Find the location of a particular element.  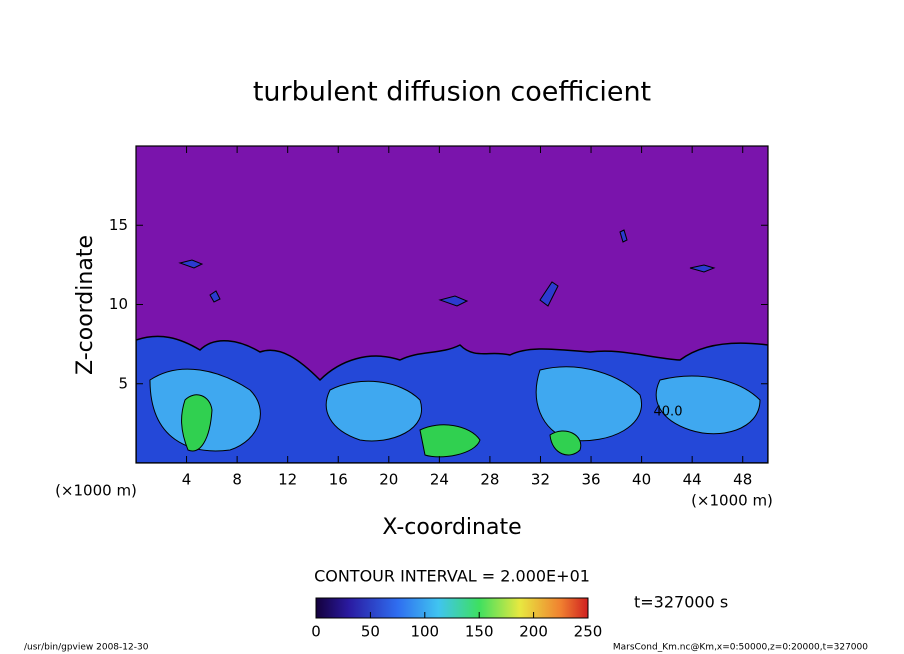

colorbar-tick-label: 200 is located at coordinates (533, 632).